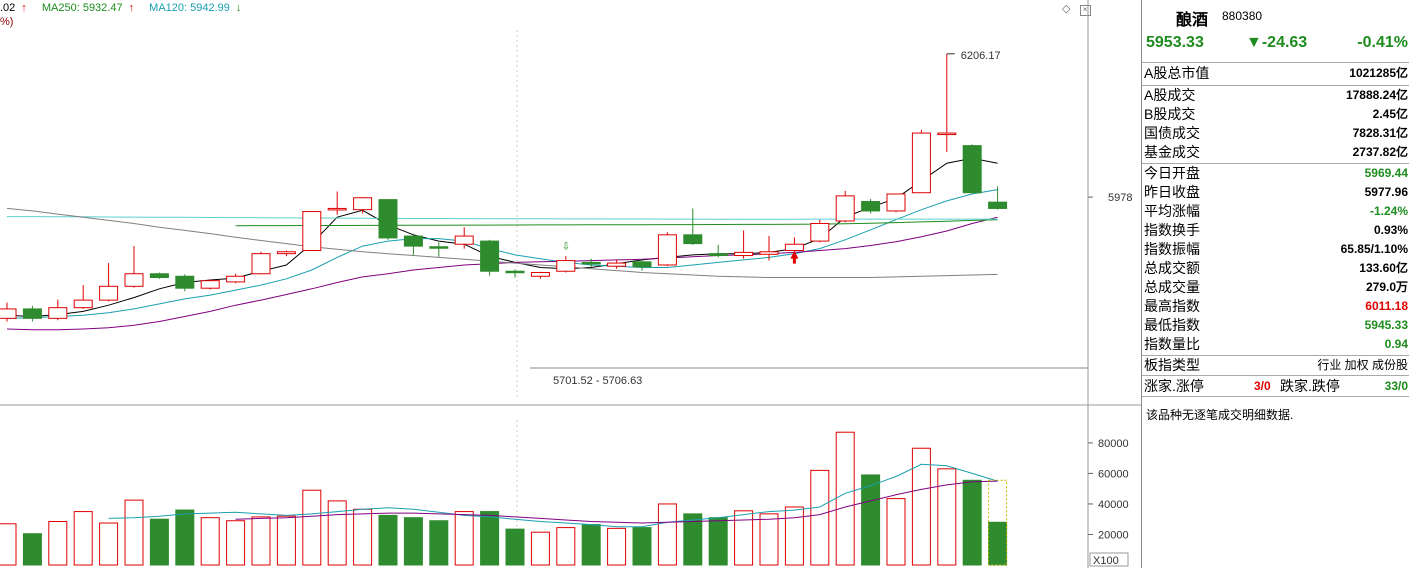 The width and height of the screenshot is (1409, 568). Describe the element at coordinates (1388, 211) in the screenshot. I see `row-stat-2-value: -1.24%` at that location.